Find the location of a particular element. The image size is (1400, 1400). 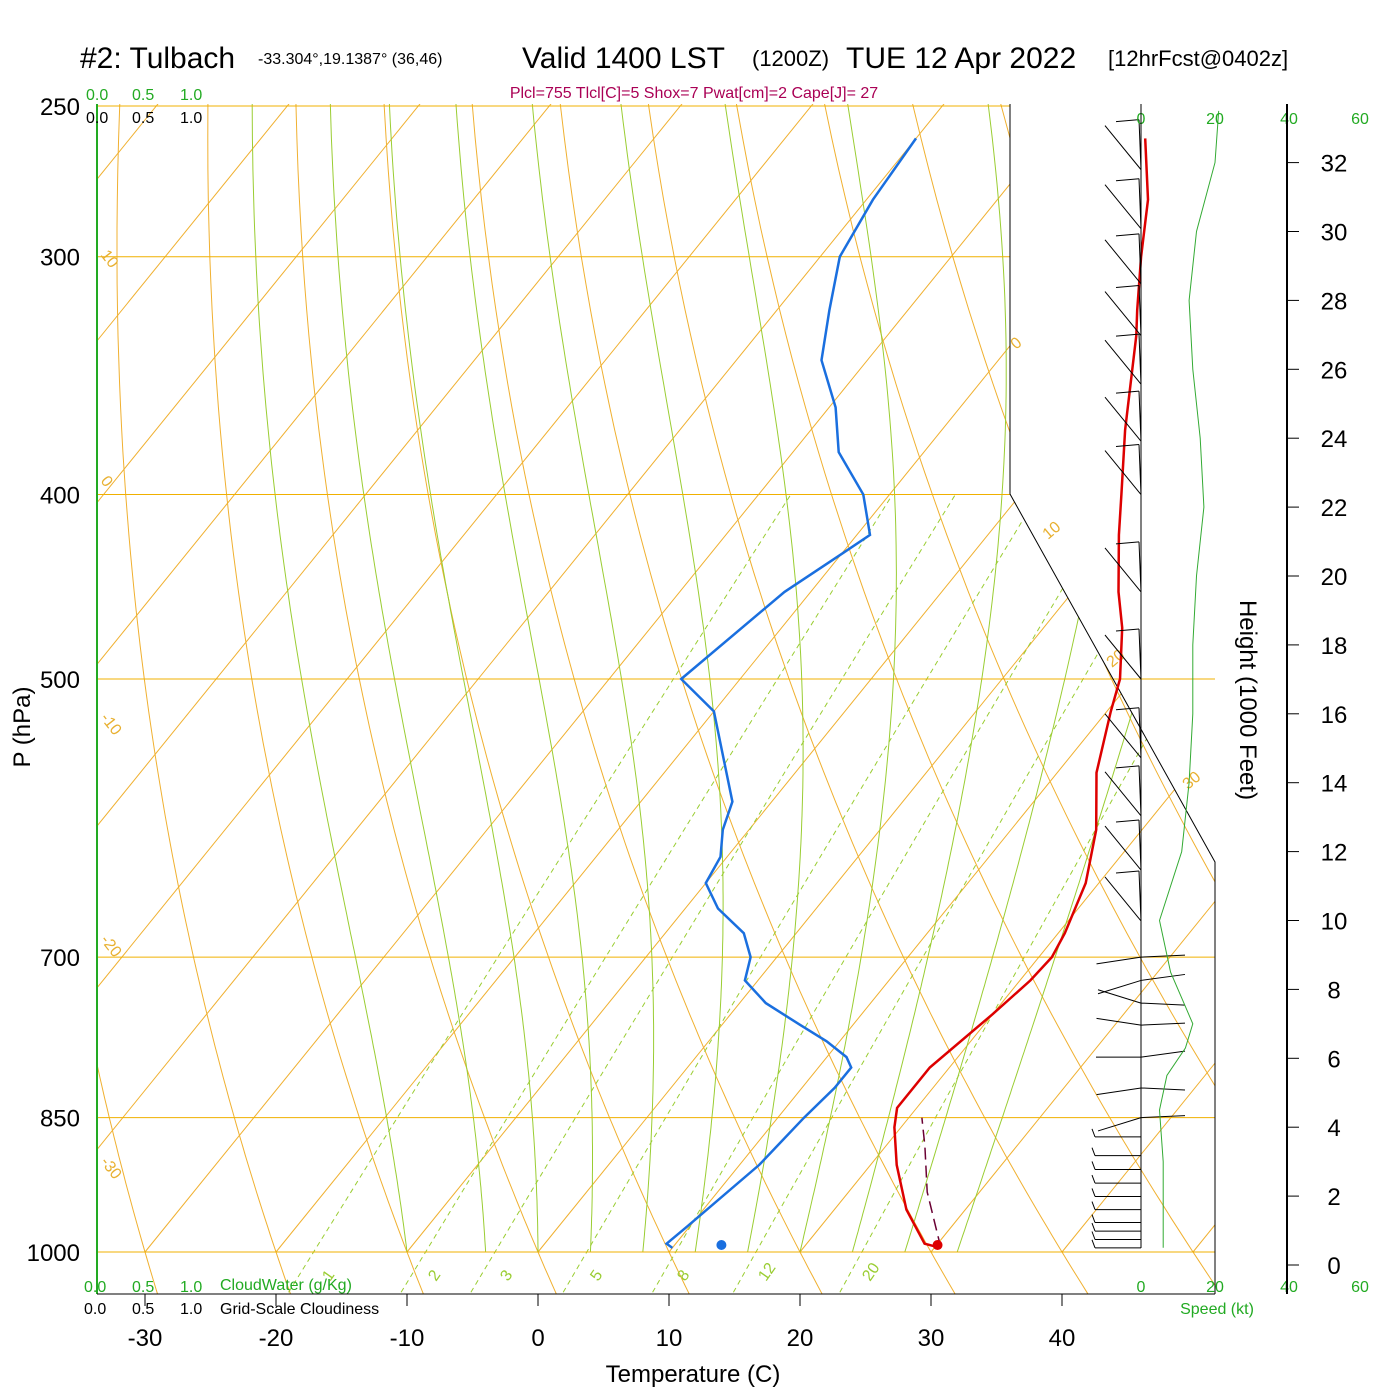

pressure-tick-label: 1000 is located at coordinates (53, 1253).